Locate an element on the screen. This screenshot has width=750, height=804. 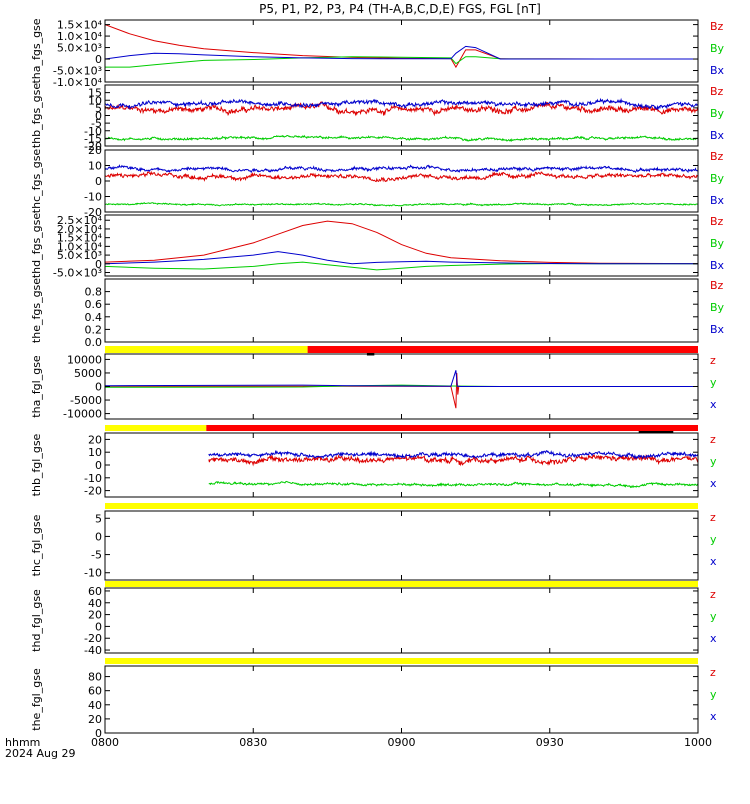
y-tick-label: 10000 is located at coordinates (84, 359).